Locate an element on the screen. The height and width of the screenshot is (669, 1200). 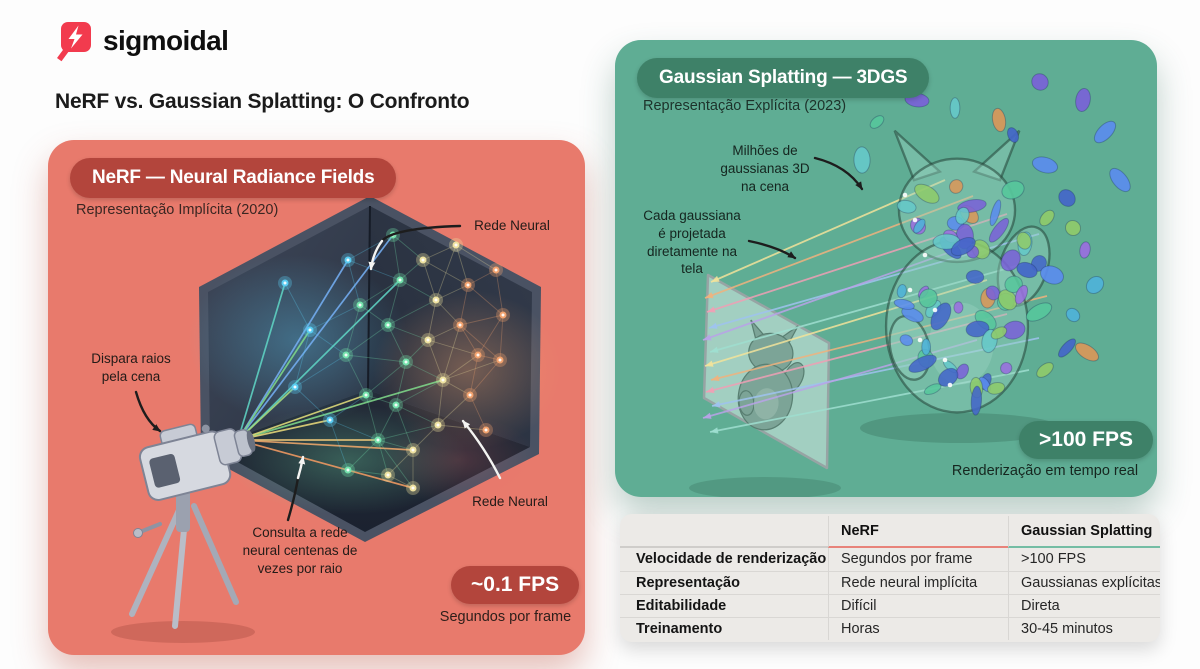
annotation-rede-neural-bottom: Rede Neural is located at coordinates (510, 501).